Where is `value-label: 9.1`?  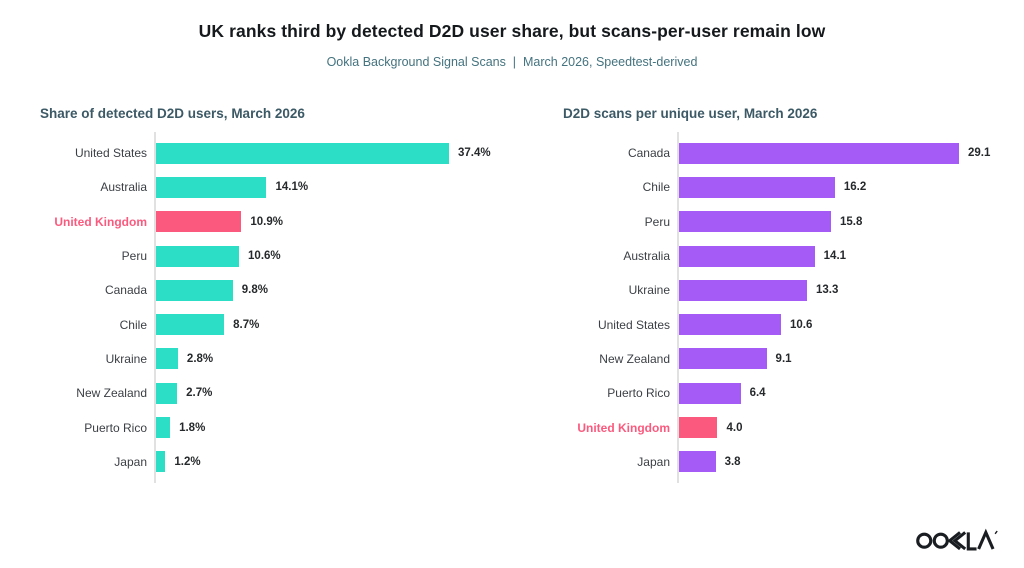
value-label: 9.1 is located at coordinates (783, 358).